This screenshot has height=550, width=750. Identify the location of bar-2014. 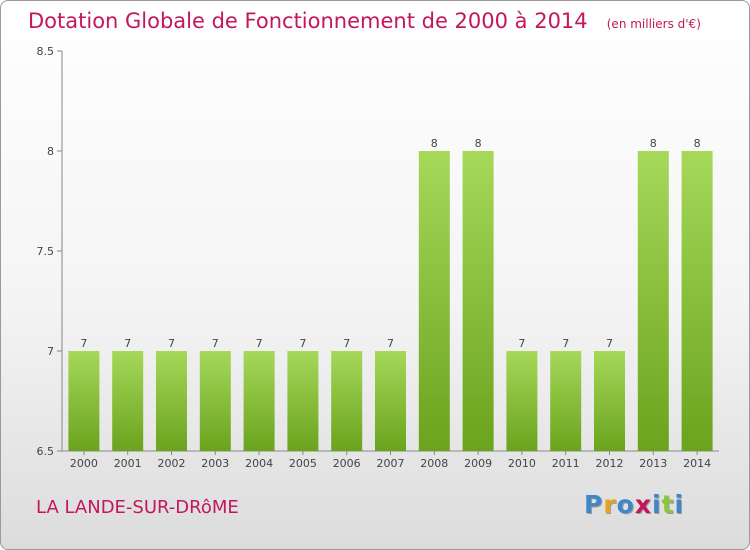
(697, 301).